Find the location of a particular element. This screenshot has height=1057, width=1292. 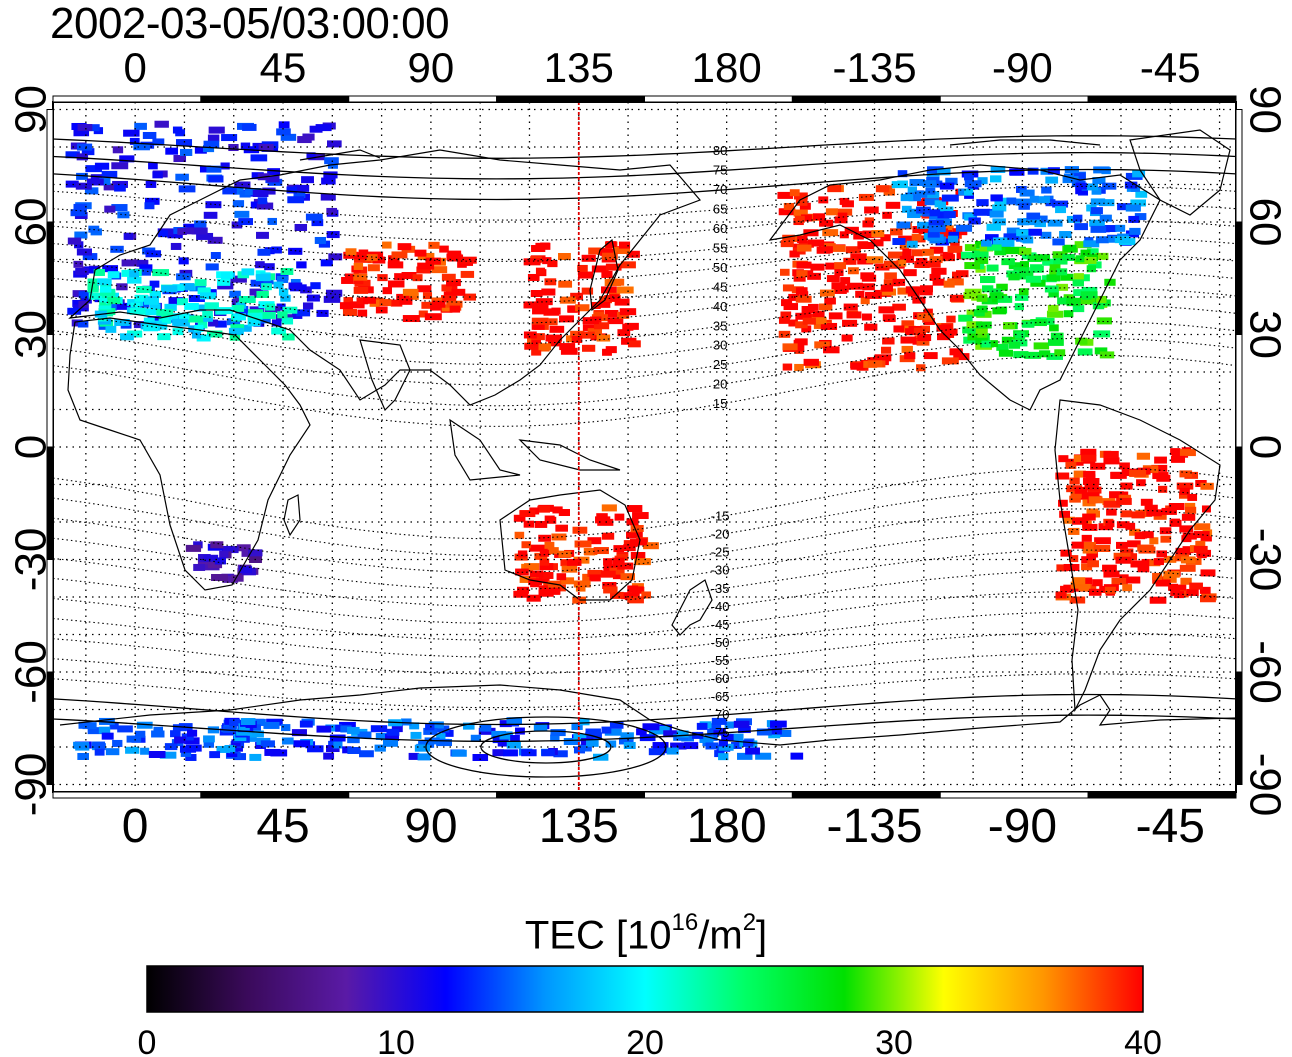

magnetic-latitude-label: 80 is located at coordinates (720, 150).